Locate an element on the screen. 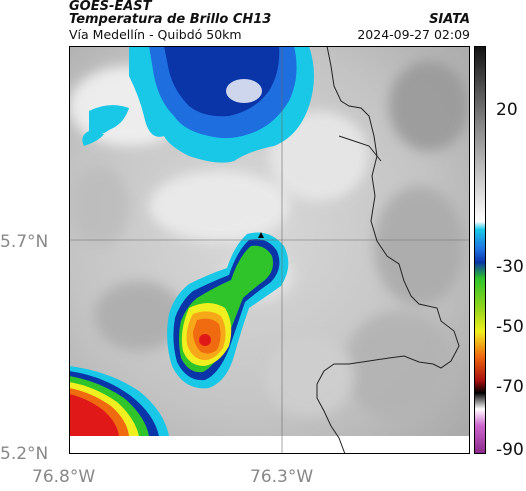 The image size is (526, 491). datetime-label: 2024-09-27 02:09 is located at coordinates (413, 34).